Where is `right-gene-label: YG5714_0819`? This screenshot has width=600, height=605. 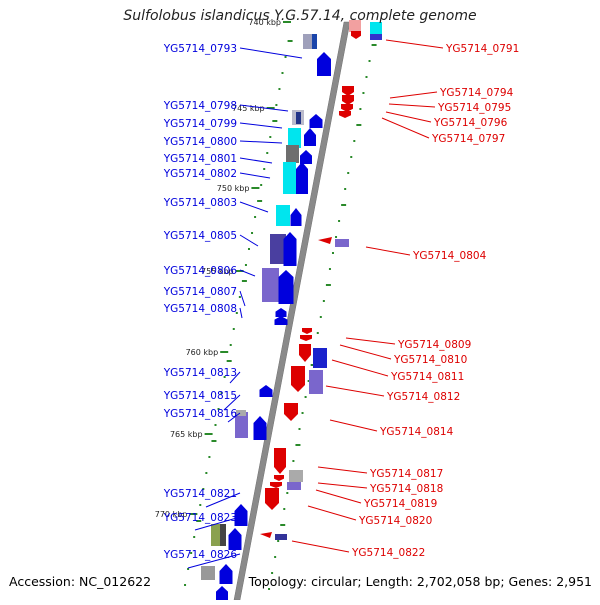 right-gene-label: YG5714_0819 is located at coordinates (400, 504).